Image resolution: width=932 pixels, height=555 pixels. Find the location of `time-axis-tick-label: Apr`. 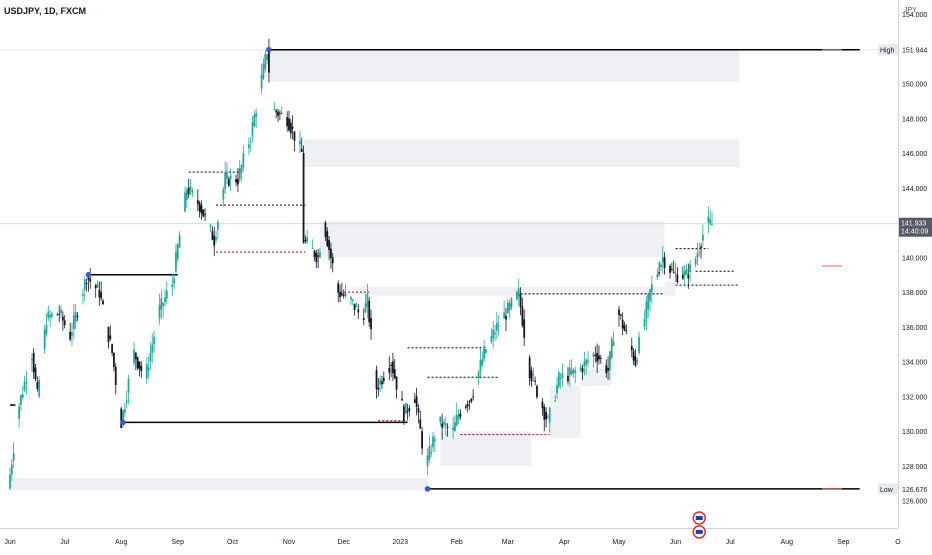

time-axis-tick-label: Apr is located at coordinates (565, 542).